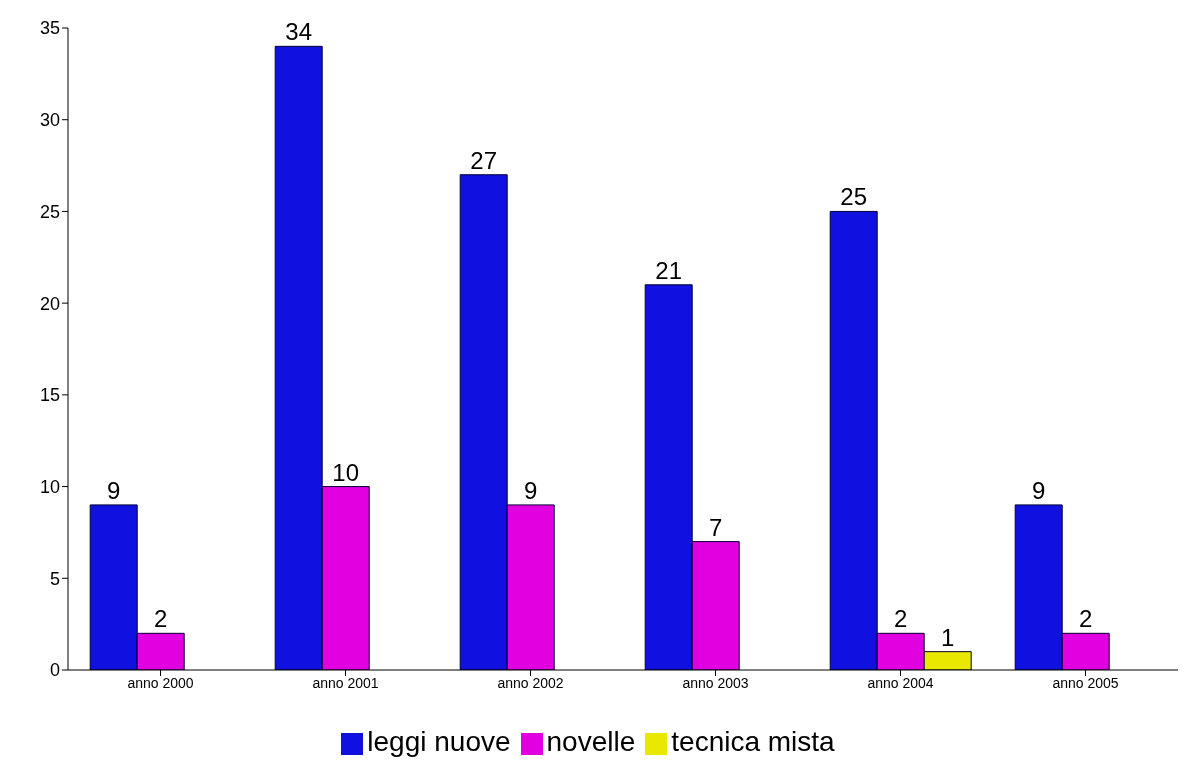 Image resolution: width=1188 pixels, height=775 pixels. What do you see at coordinates (716, 527) in the screenshot?
I see `data-label: 7` at bounding box center [716, 527].